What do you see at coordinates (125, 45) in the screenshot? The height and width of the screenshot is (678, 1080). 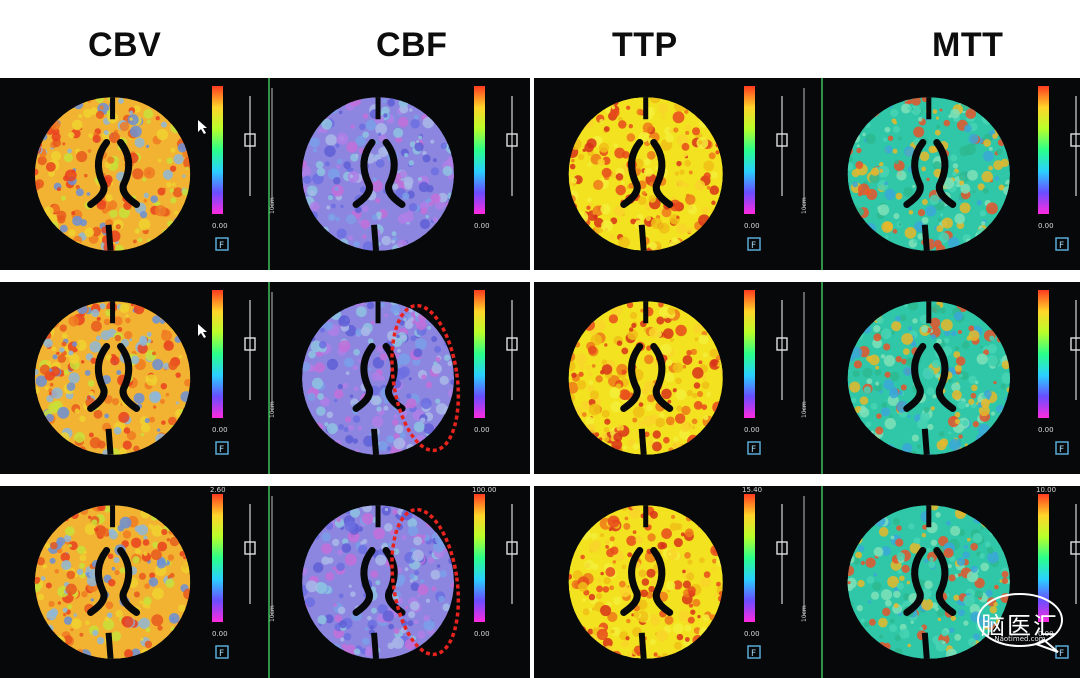 I see `header-cbv: CBV` at bounding box center [125, 45].